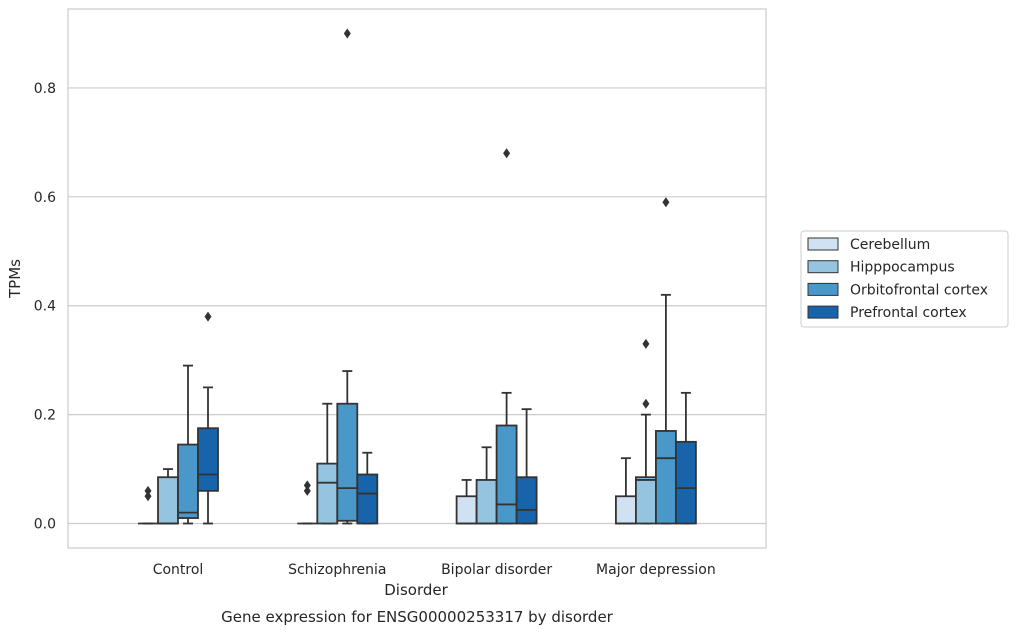 The width and height of the screenshot is (1018, 634). I want to click on legend-label: Hipppocampus, so click(902, 268).